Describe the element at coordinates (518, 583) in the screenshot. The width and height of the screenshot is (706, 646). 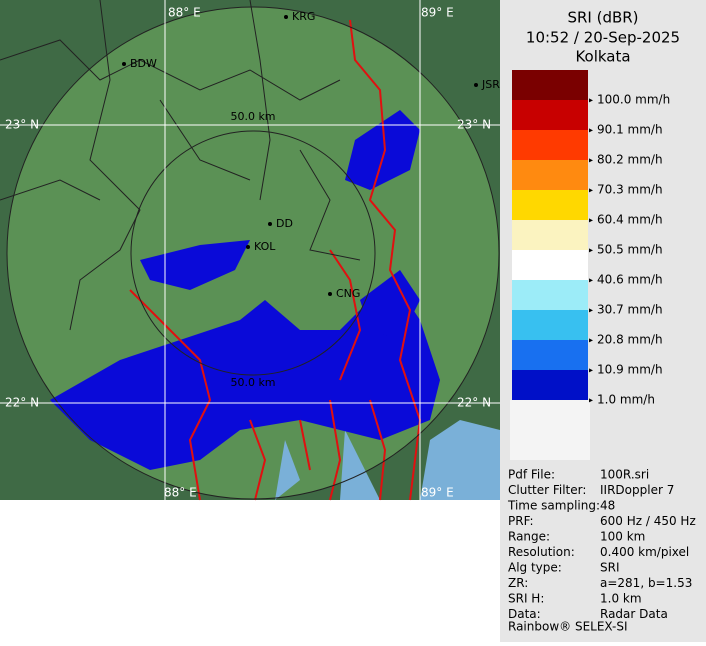
I see `info-key: ZR:` at that location.